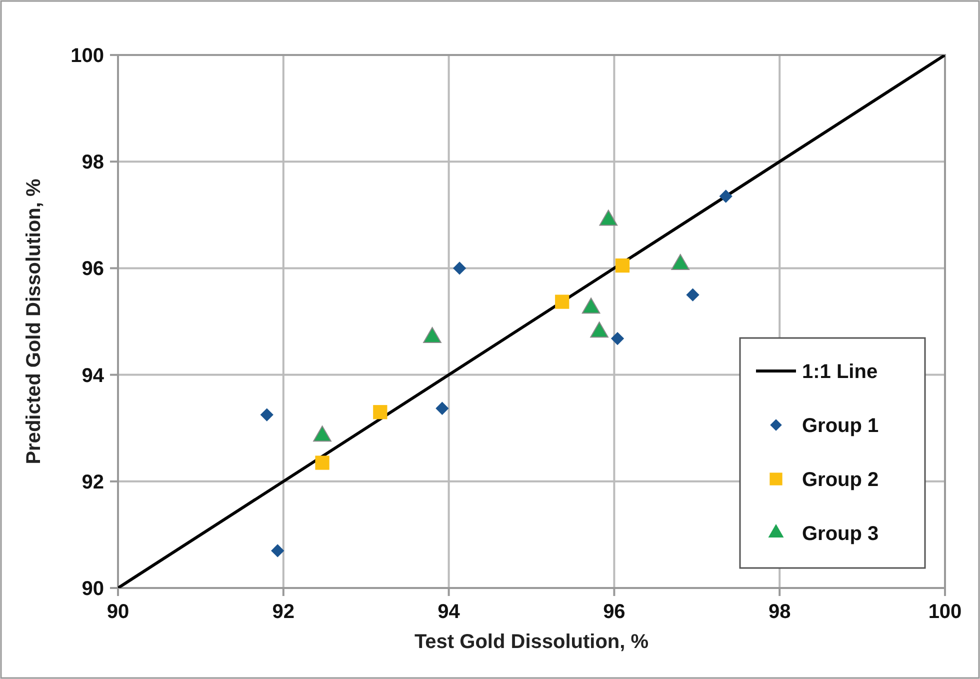 Image resolution: width=980 pixels, height=679 pixels. I want to click on y-tick-label: 94, so click(93, 375).